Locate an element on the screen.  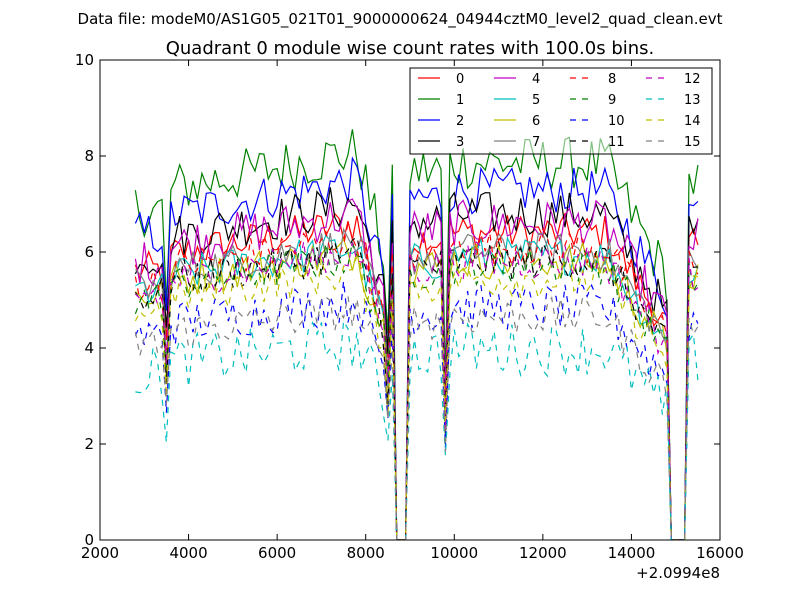
y-tick-label: 6 is located at coordinates (89, 252).